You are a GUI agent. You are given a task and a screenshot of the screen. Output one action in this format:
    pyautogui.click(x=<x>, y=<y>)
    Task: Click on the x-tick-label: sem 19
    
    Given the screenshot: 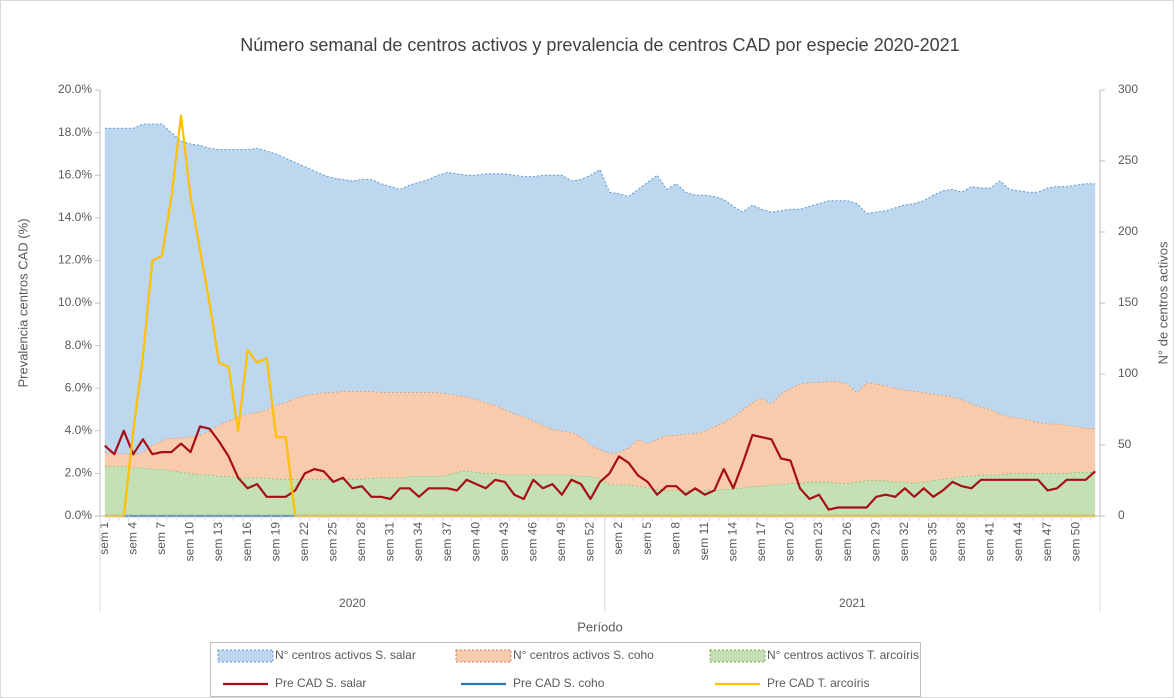 What is the action you would take?
    pyautogui.click(x=275, y=542)
    